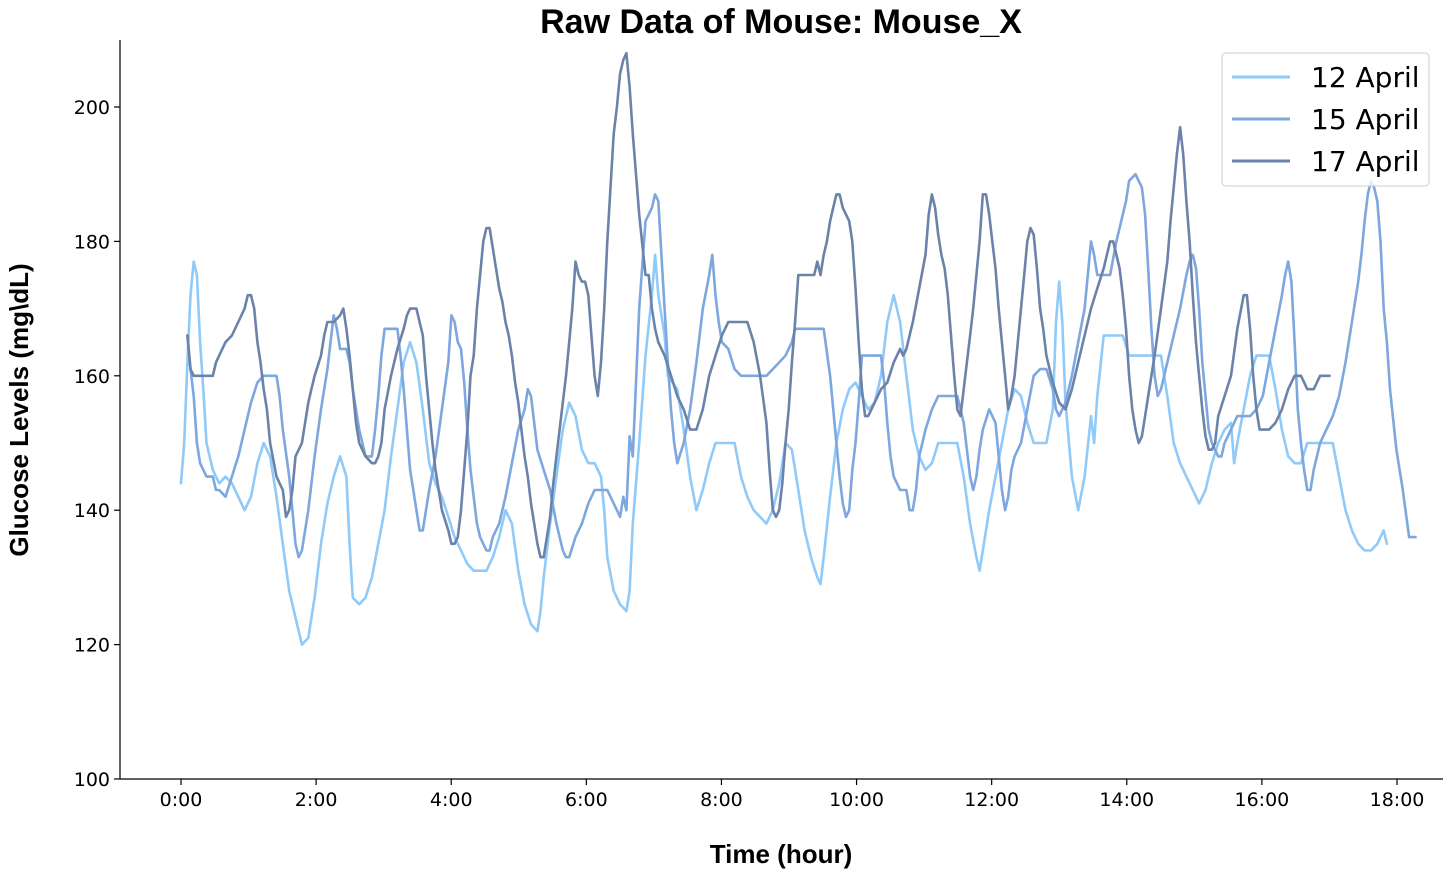 The height and width of the screenshot is (873, 1453). Describe the element at coordinates (1365, 161) in the screenshot. I see `legend-label: 17 April` at that location.